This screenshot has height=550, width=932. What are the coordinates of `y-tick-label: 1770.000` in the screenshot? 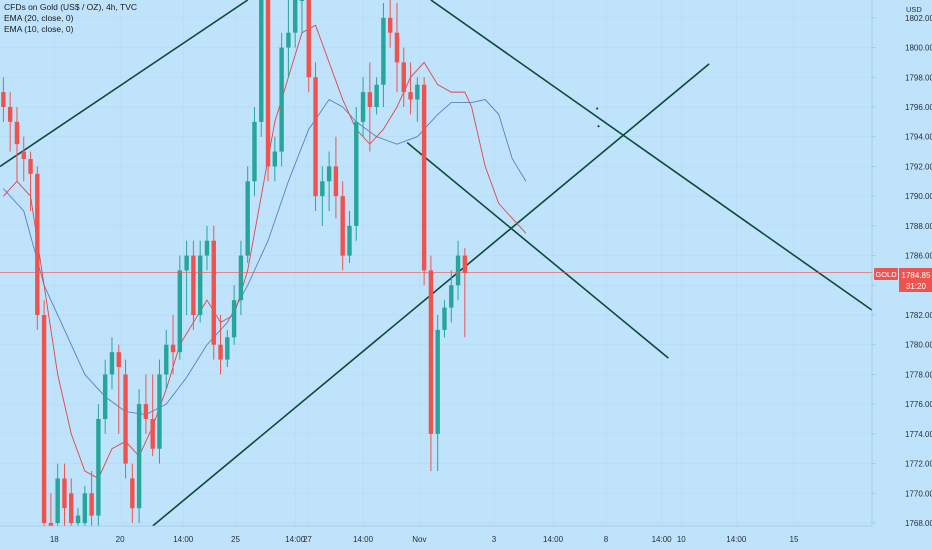 It's located at (918, 493).